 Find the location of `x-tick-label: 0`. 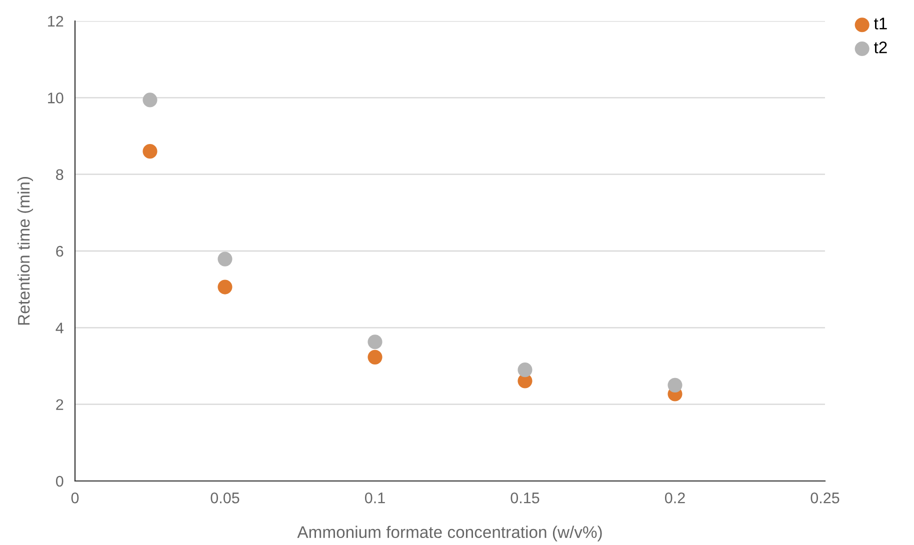

x-tick-label: 0 is located at coordinates (75, 498).